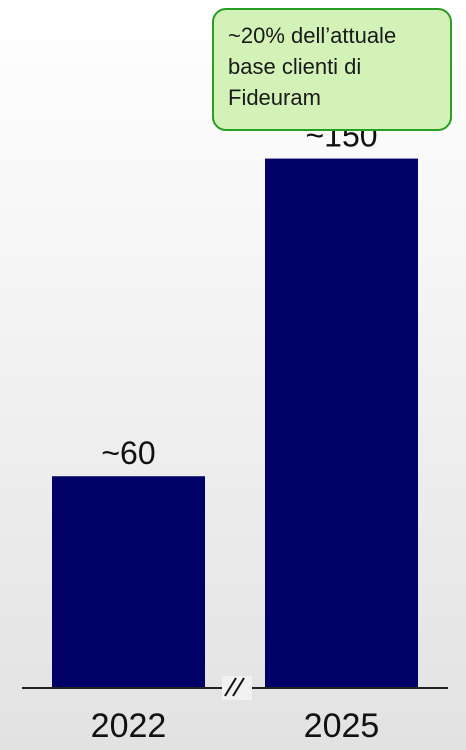 This screenshot has width=466, height=750. Describe the element at coordinates (235, 726) in the screenshot. I see `category-labels-layer: 2022 2025` at that location.